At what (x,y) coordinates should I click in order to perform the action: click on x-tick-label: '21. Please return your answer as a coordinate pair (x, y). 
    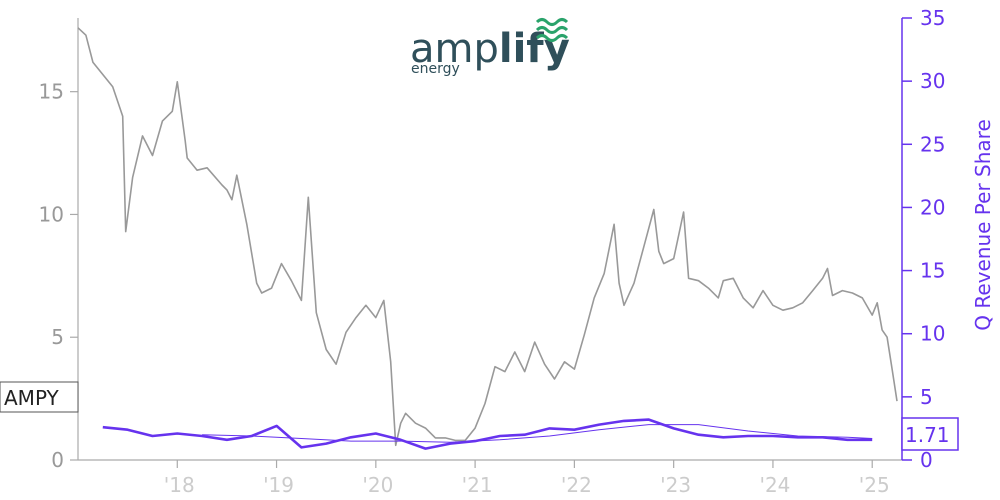
    Looking at the image, I should click on (477, 485).